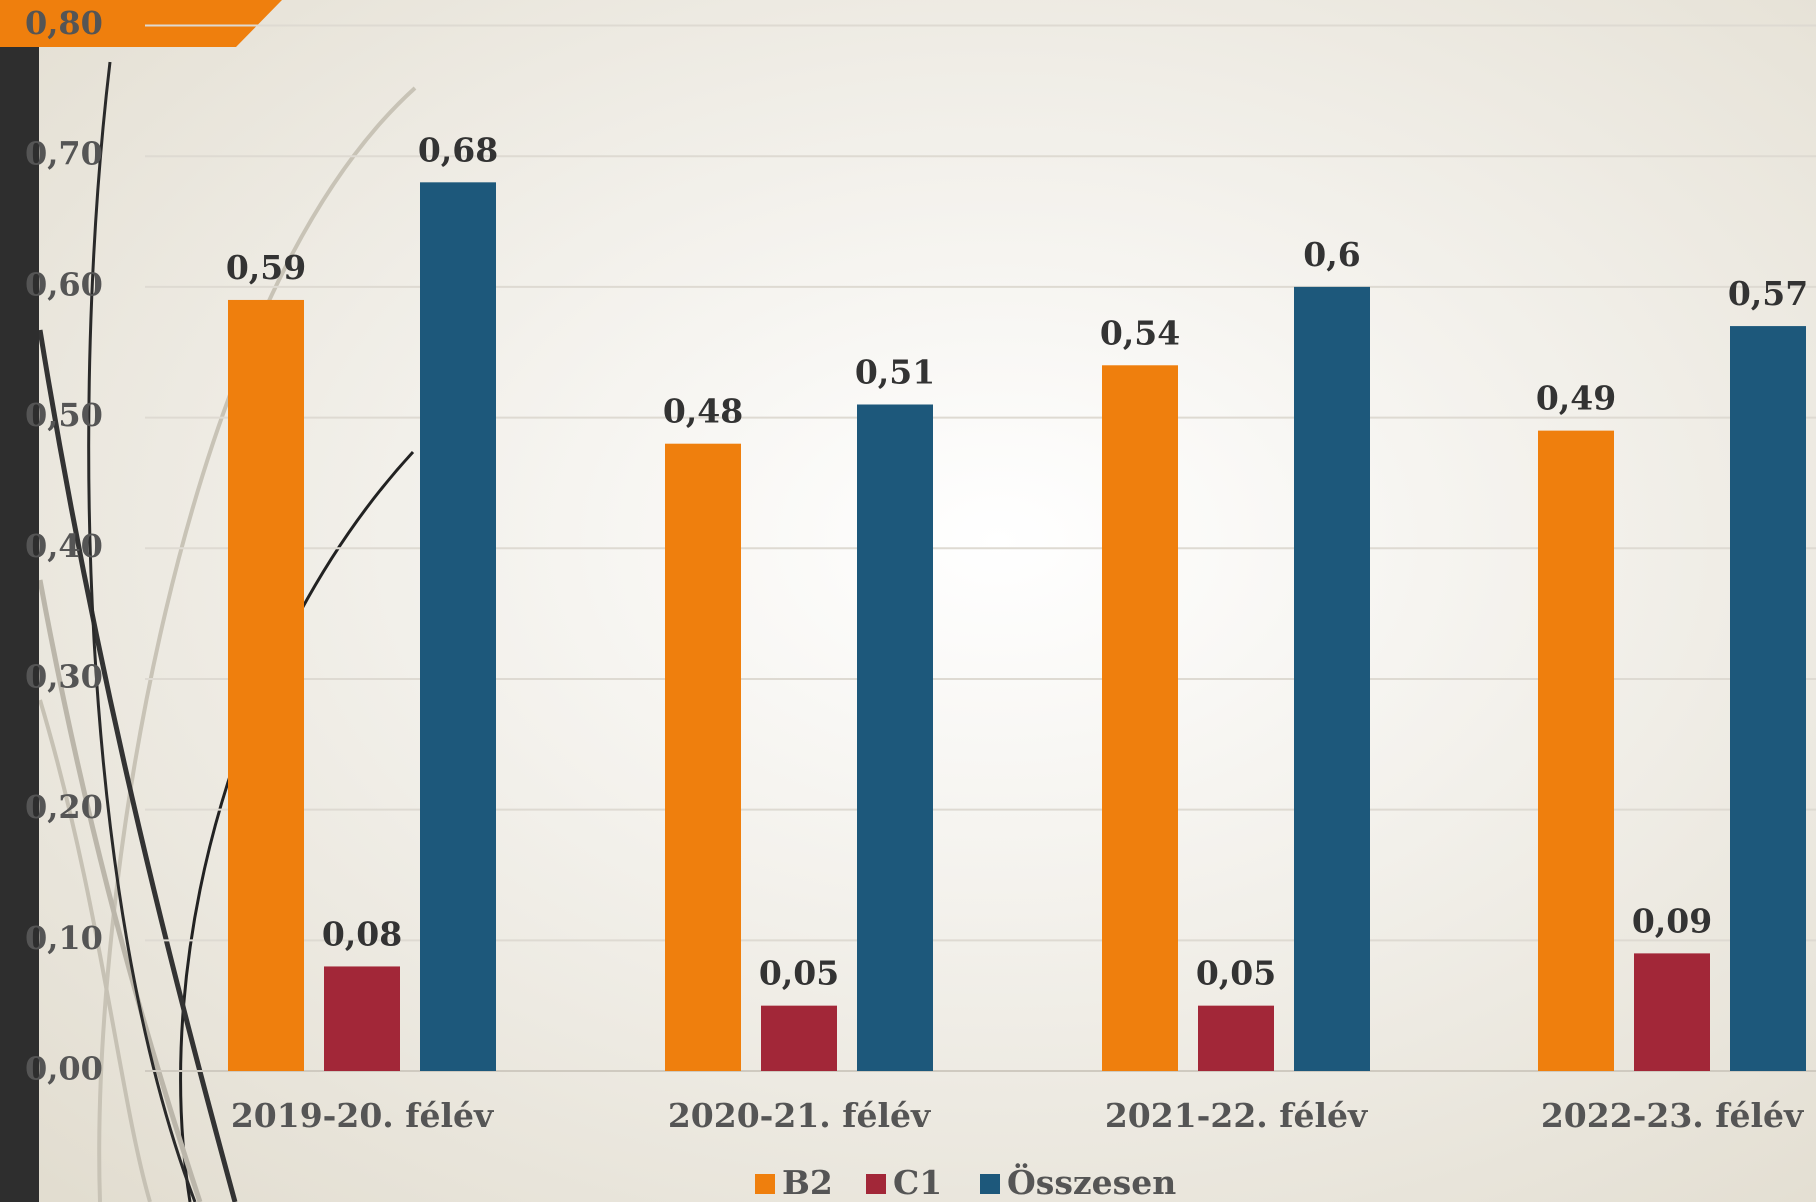 The image size is (1816, 1202). I want to click on y-tick-label: 0,60, so click(64, 284).